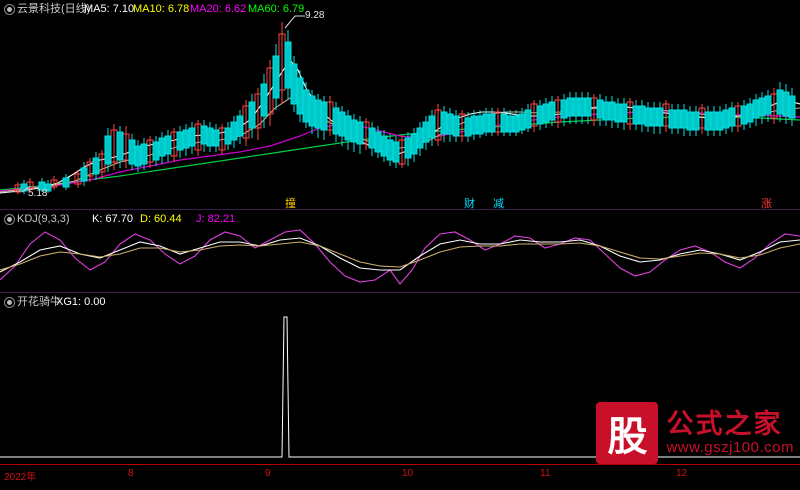  Describe the element at coordinates (400, 477) in the screenshot. I see `time-axis: 2022年 8 9 10 11 12` at that location.